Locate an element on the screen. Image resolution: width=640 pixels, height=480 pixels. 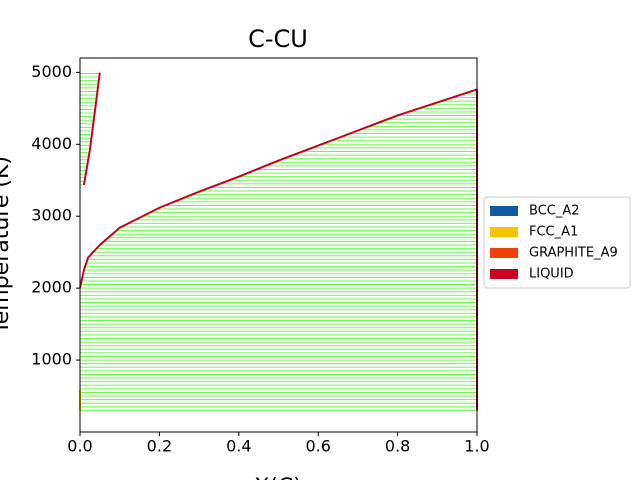
y-tick-label: 2000 is located at coordinates (51, 287).